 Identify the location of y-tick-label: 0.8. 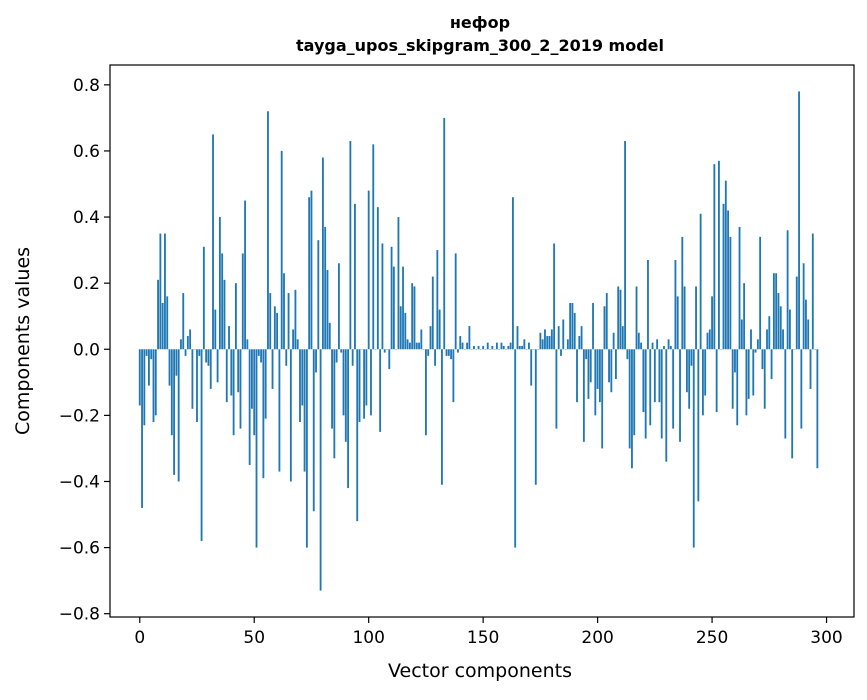
(86, 86).